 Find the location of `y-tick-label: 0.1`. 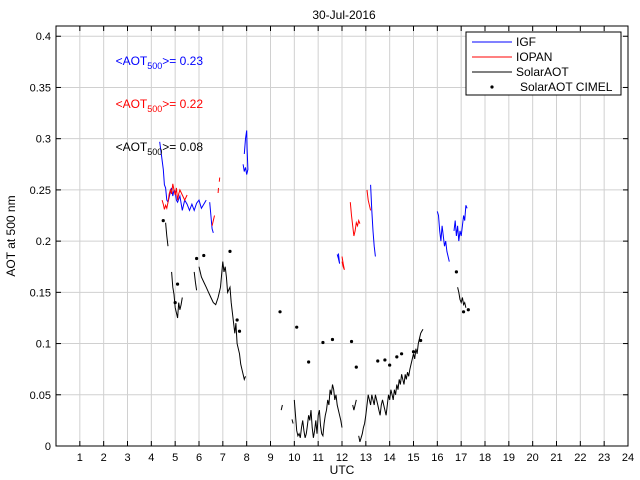

y-tick-label: 0.1 is located at coordinates (43, 345).